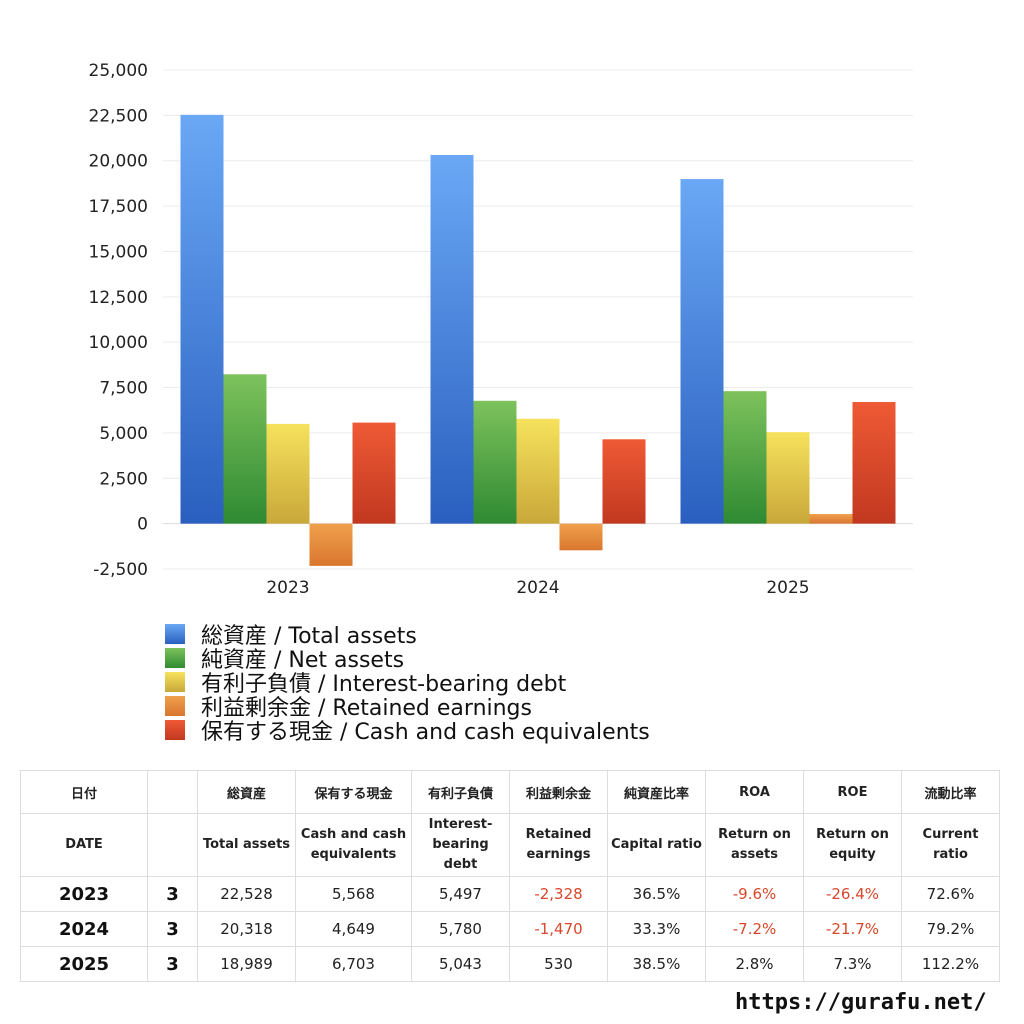 This screenshot has width=1024, height=1024. I want to click on y-tick-label: 0, so click(142, 525).